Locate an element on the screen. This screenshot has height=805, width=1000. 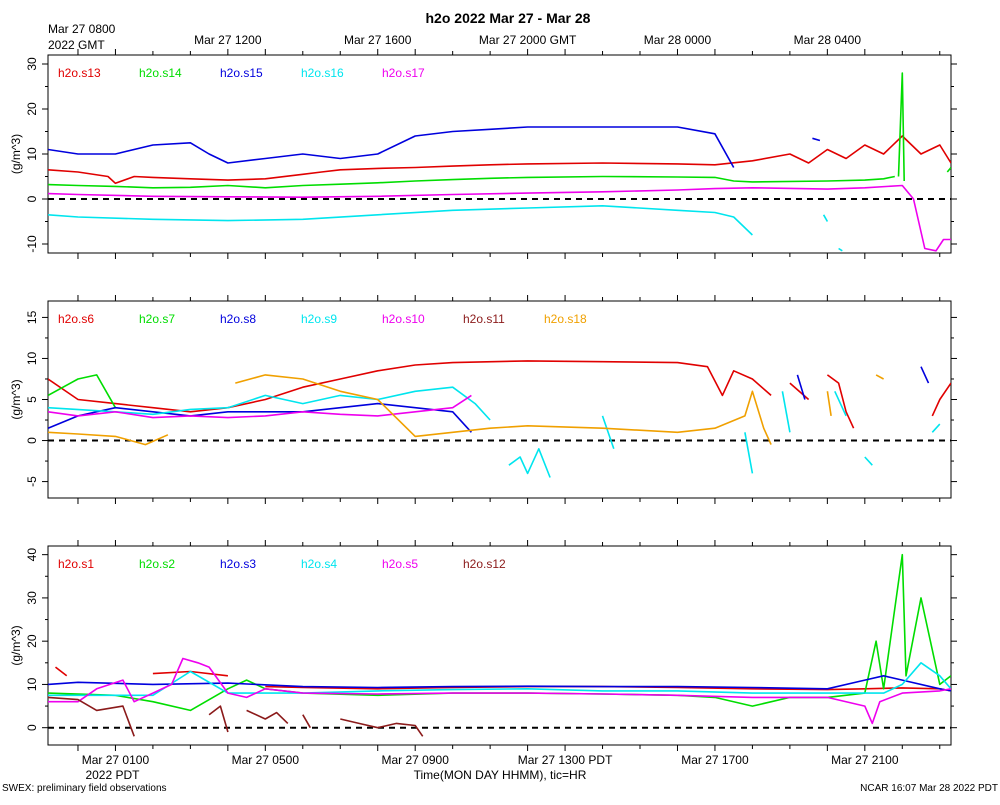
legend-entry: h2o.s4 is located at coordinates (319, 564).